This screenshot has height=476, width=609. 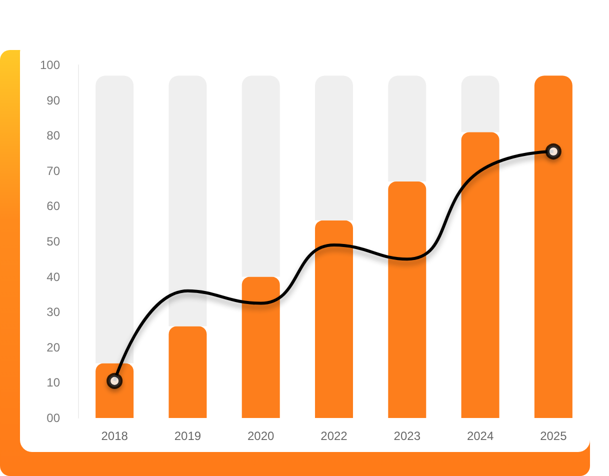 I want to click on y-tick-label: 60, so click(x=53, y=206).